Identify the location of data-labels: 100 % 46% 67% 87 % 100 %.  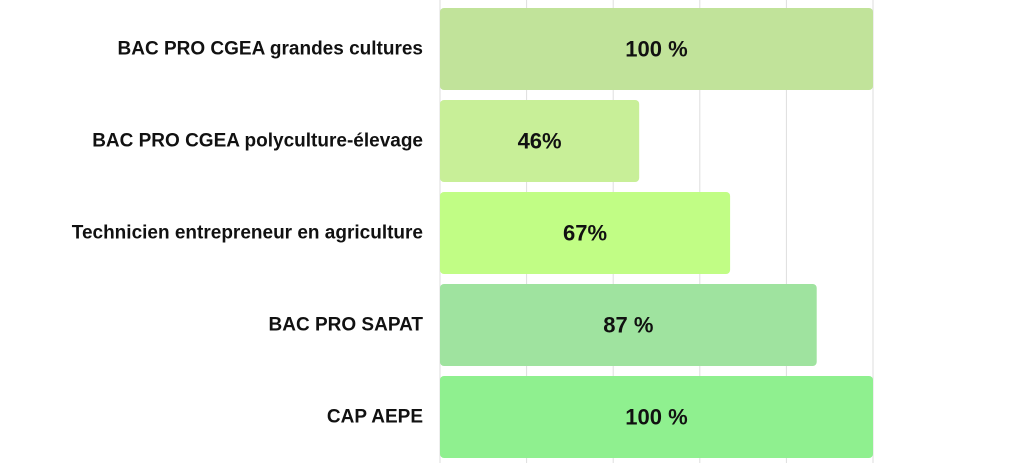
(603, 233).